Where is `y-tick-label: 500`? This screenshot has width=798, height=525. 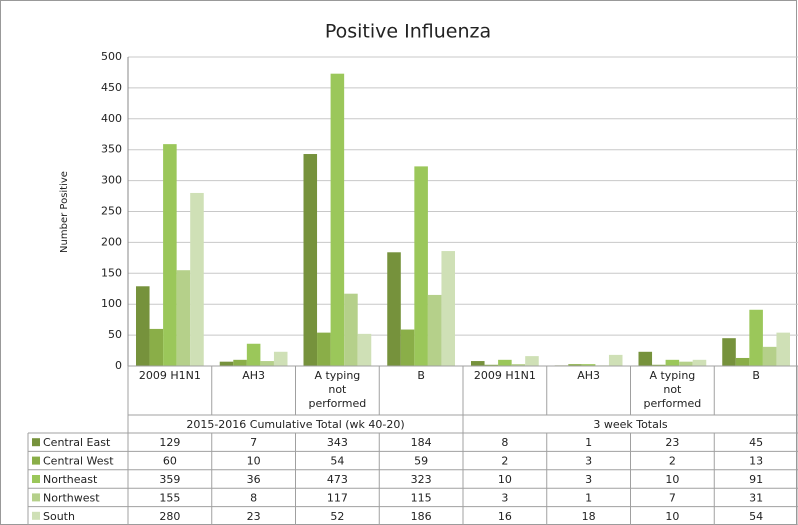 y-tick-label: 500 is located at coordinates (111, 56).